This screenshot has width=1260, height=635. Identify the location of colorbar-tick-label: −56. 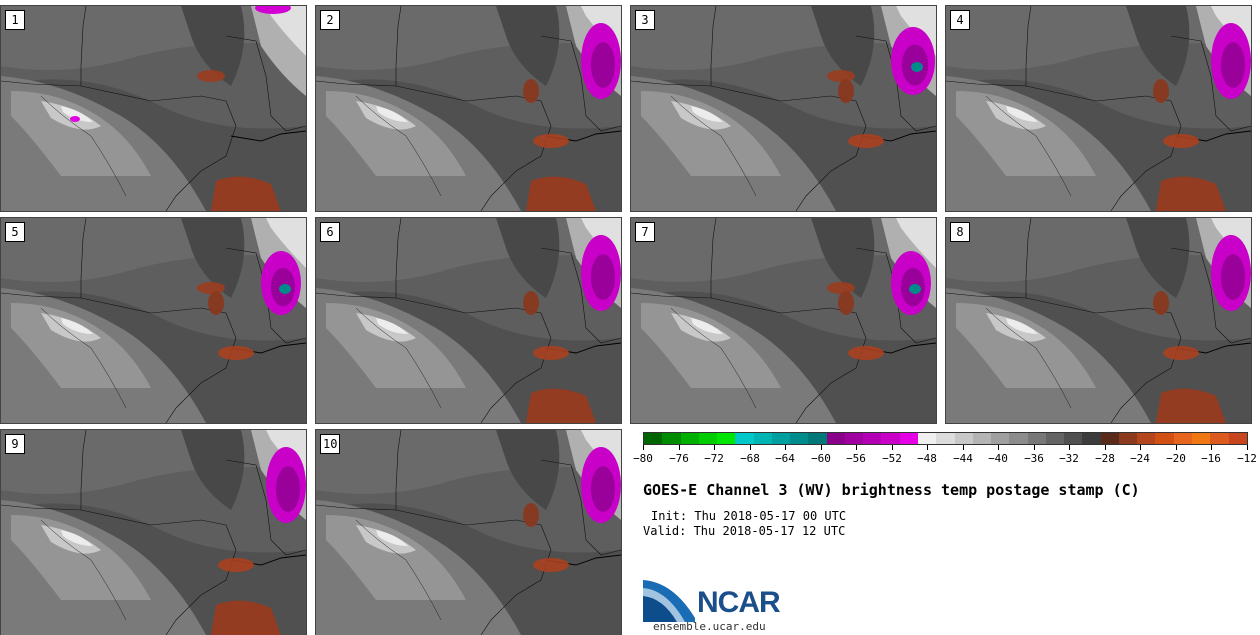
(856, 458).